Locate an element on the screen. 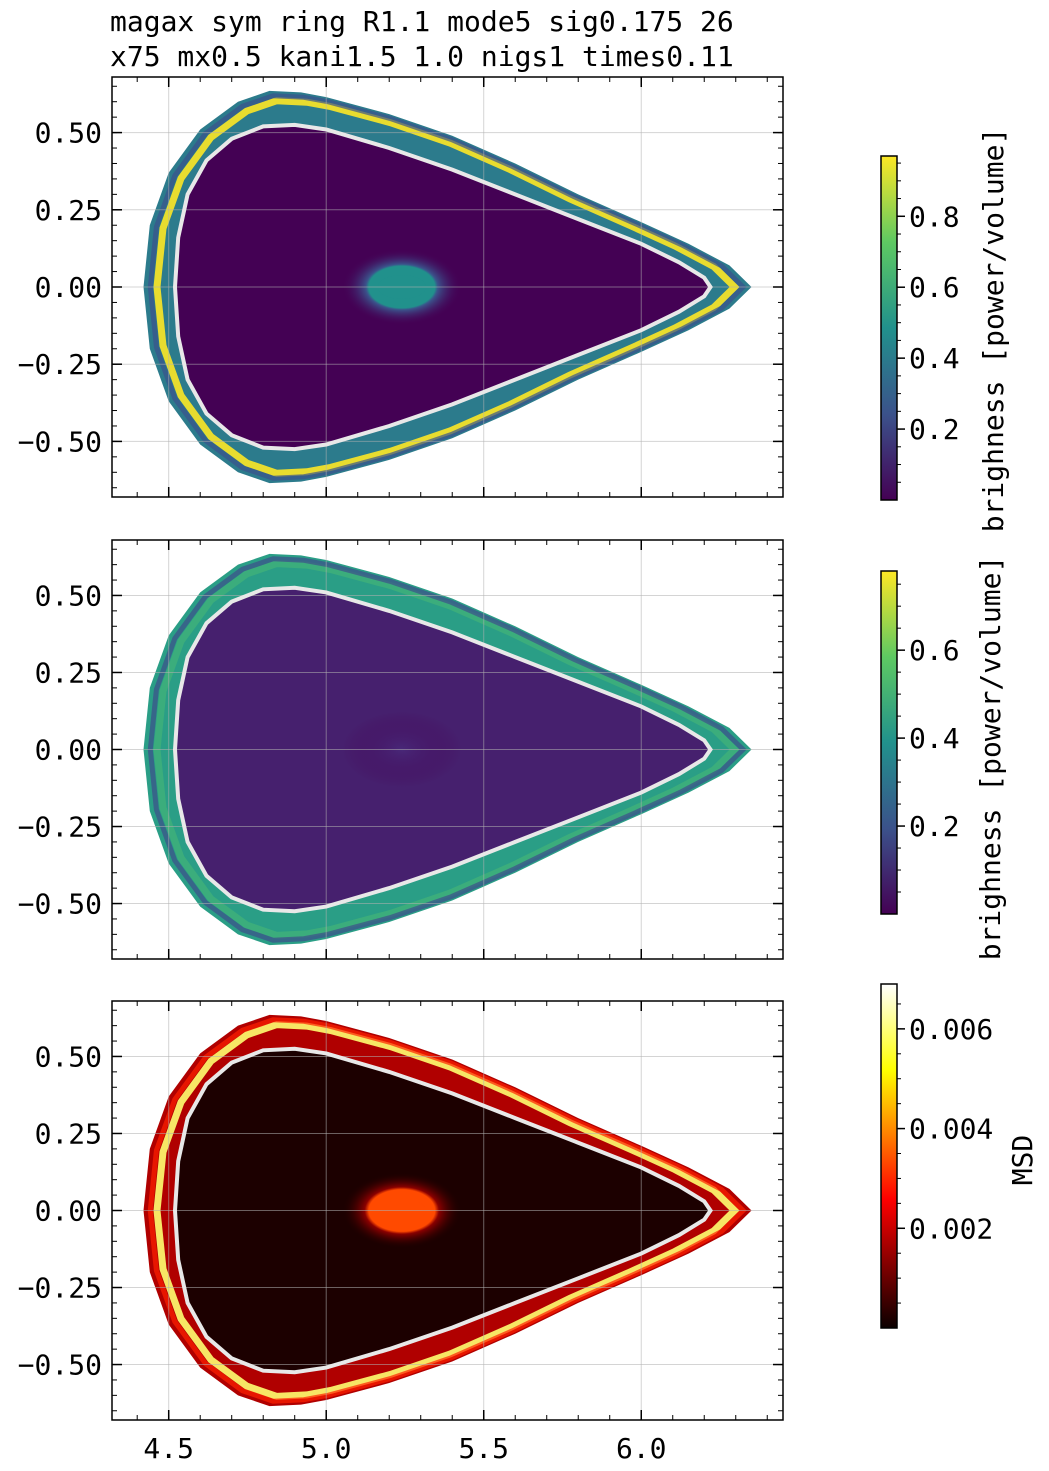 The image size is (1049, 1471). chart-title-line-1: magax sym ring R1.1 mode5 sig0.175 26 is located at coordinates (422, 21).